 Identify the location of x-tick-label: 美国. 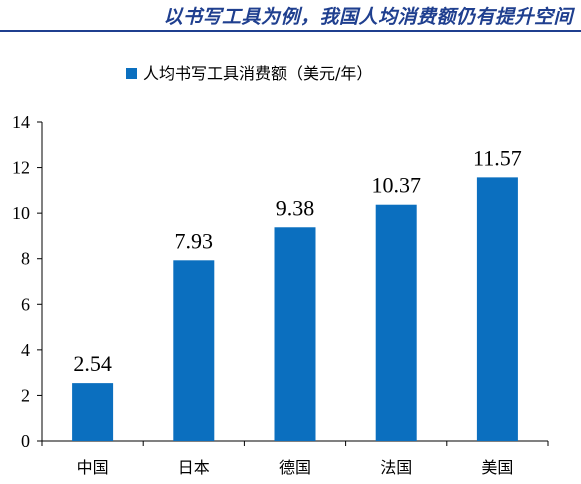
(497, 467).